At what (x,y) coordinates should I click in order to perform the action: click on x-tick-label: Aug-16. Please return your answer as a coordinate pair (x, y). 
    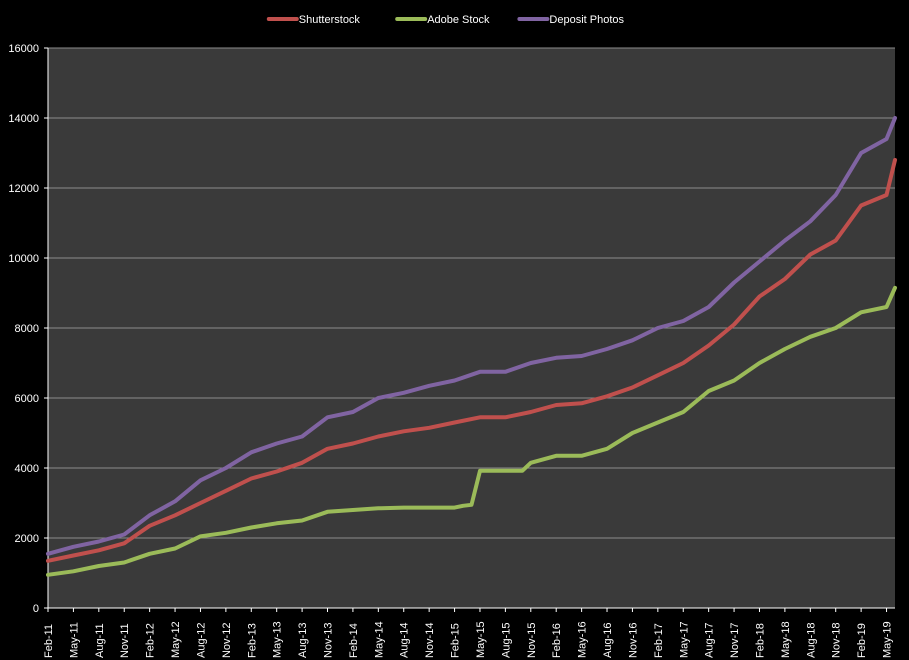
    Looking at the image, I should click on (608, 640).